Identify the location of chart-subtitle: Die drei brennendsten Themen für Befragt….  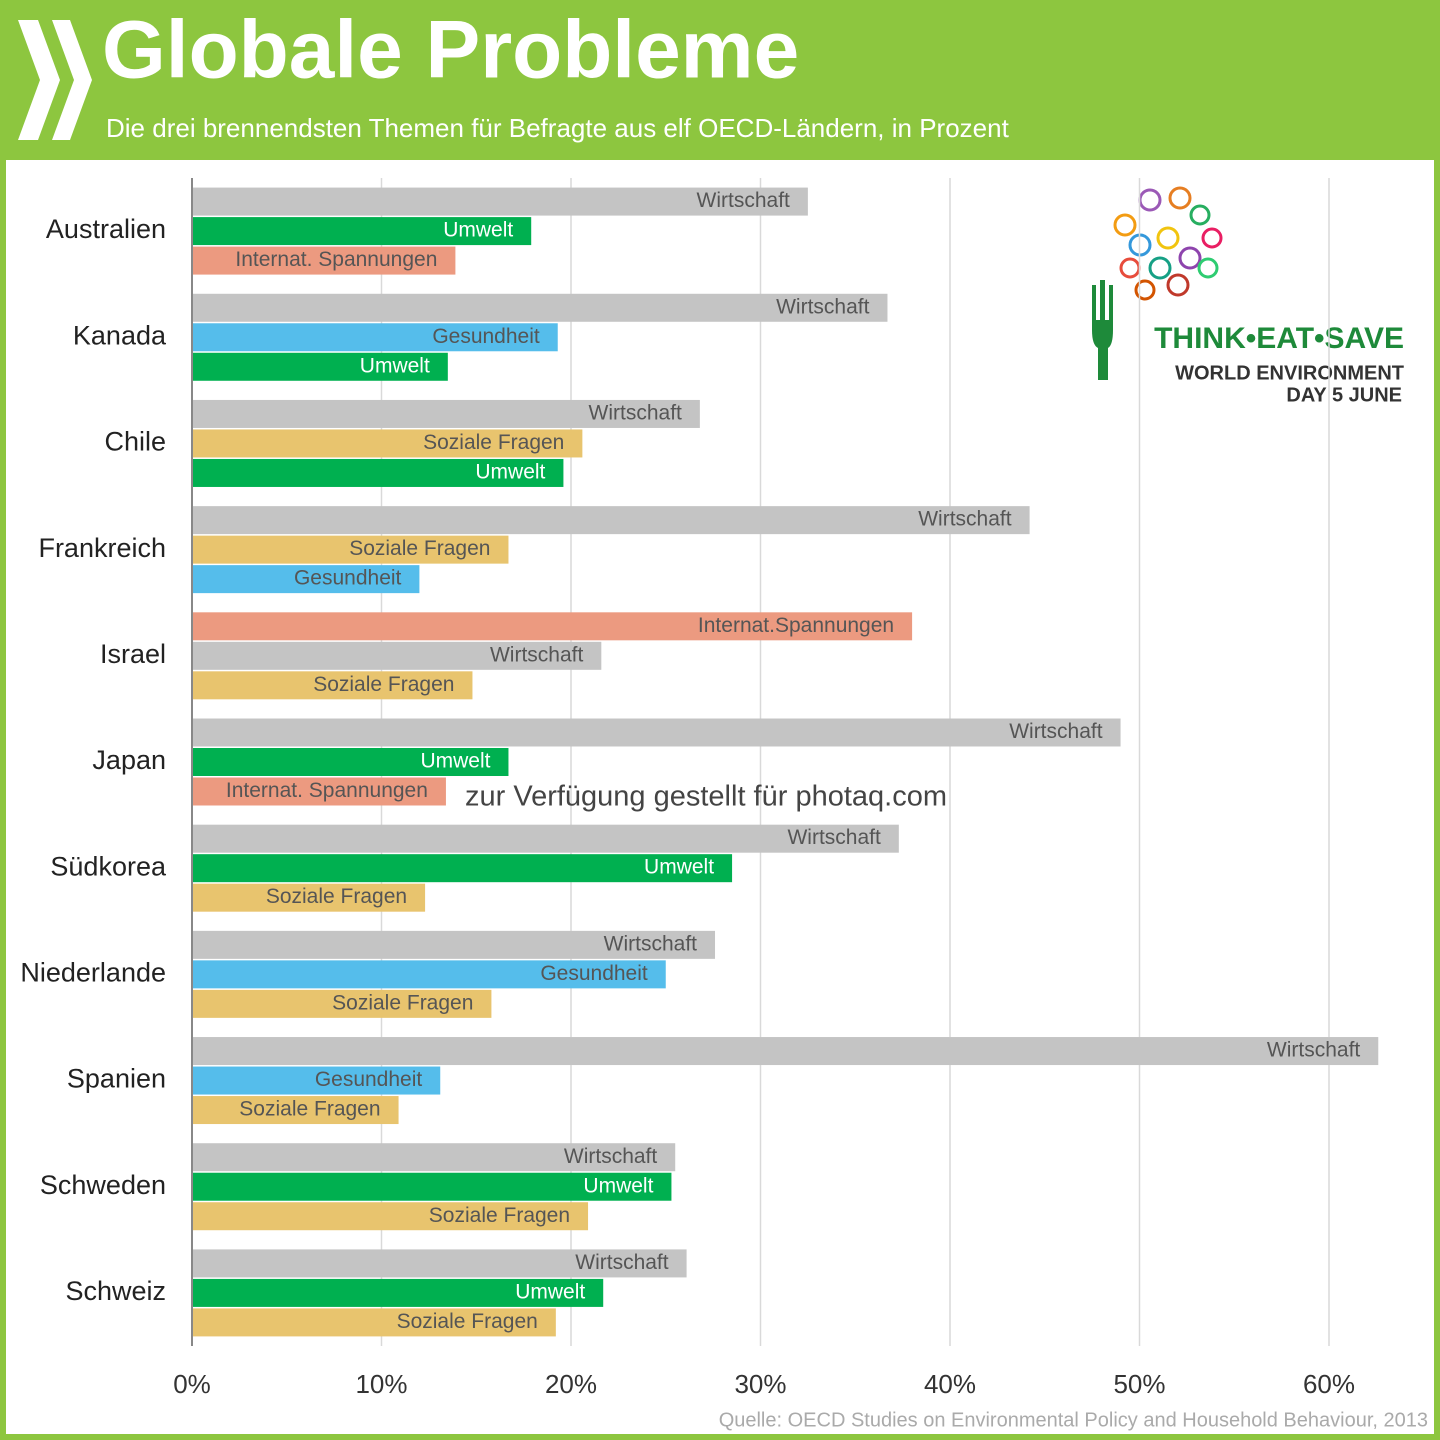
(558, 128).